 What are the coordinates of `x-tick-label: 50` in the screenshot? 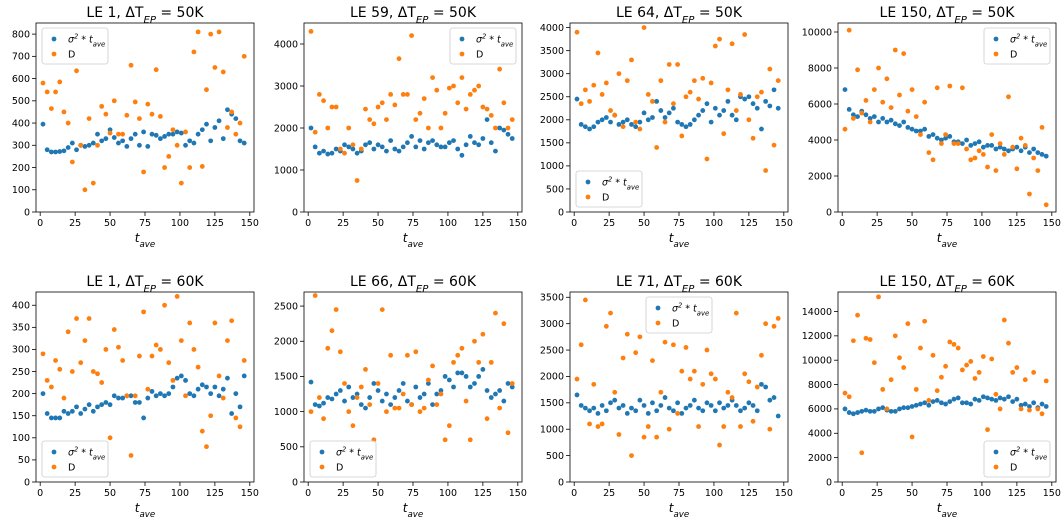 It's located at (110, 223).